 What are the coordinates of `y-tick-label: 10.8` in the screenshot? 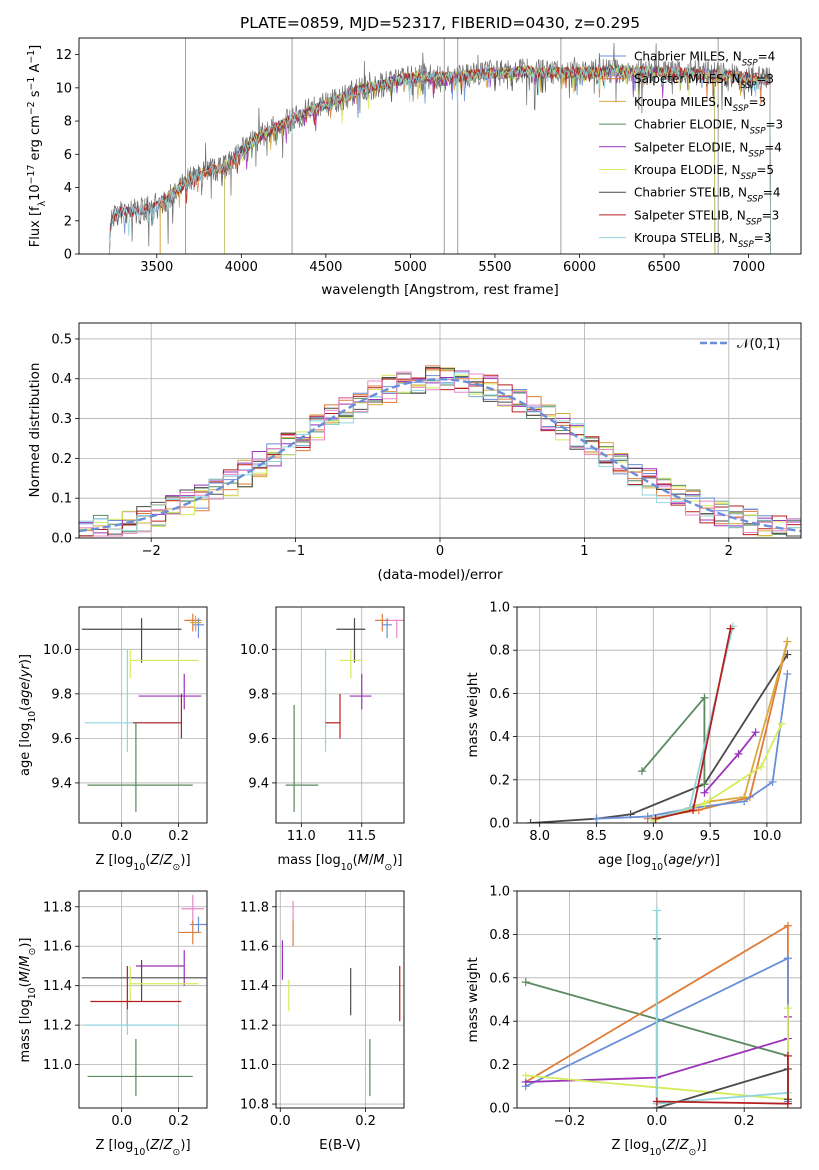 It's located at (254, 1105).